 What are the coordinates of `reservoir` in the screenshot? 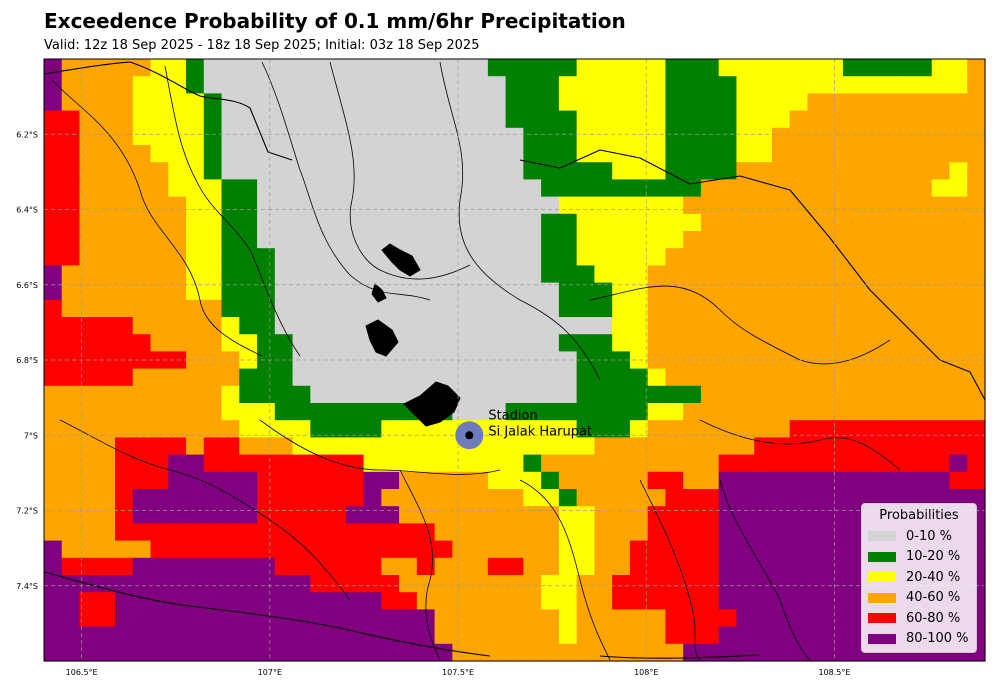 It's located at (432, 404).